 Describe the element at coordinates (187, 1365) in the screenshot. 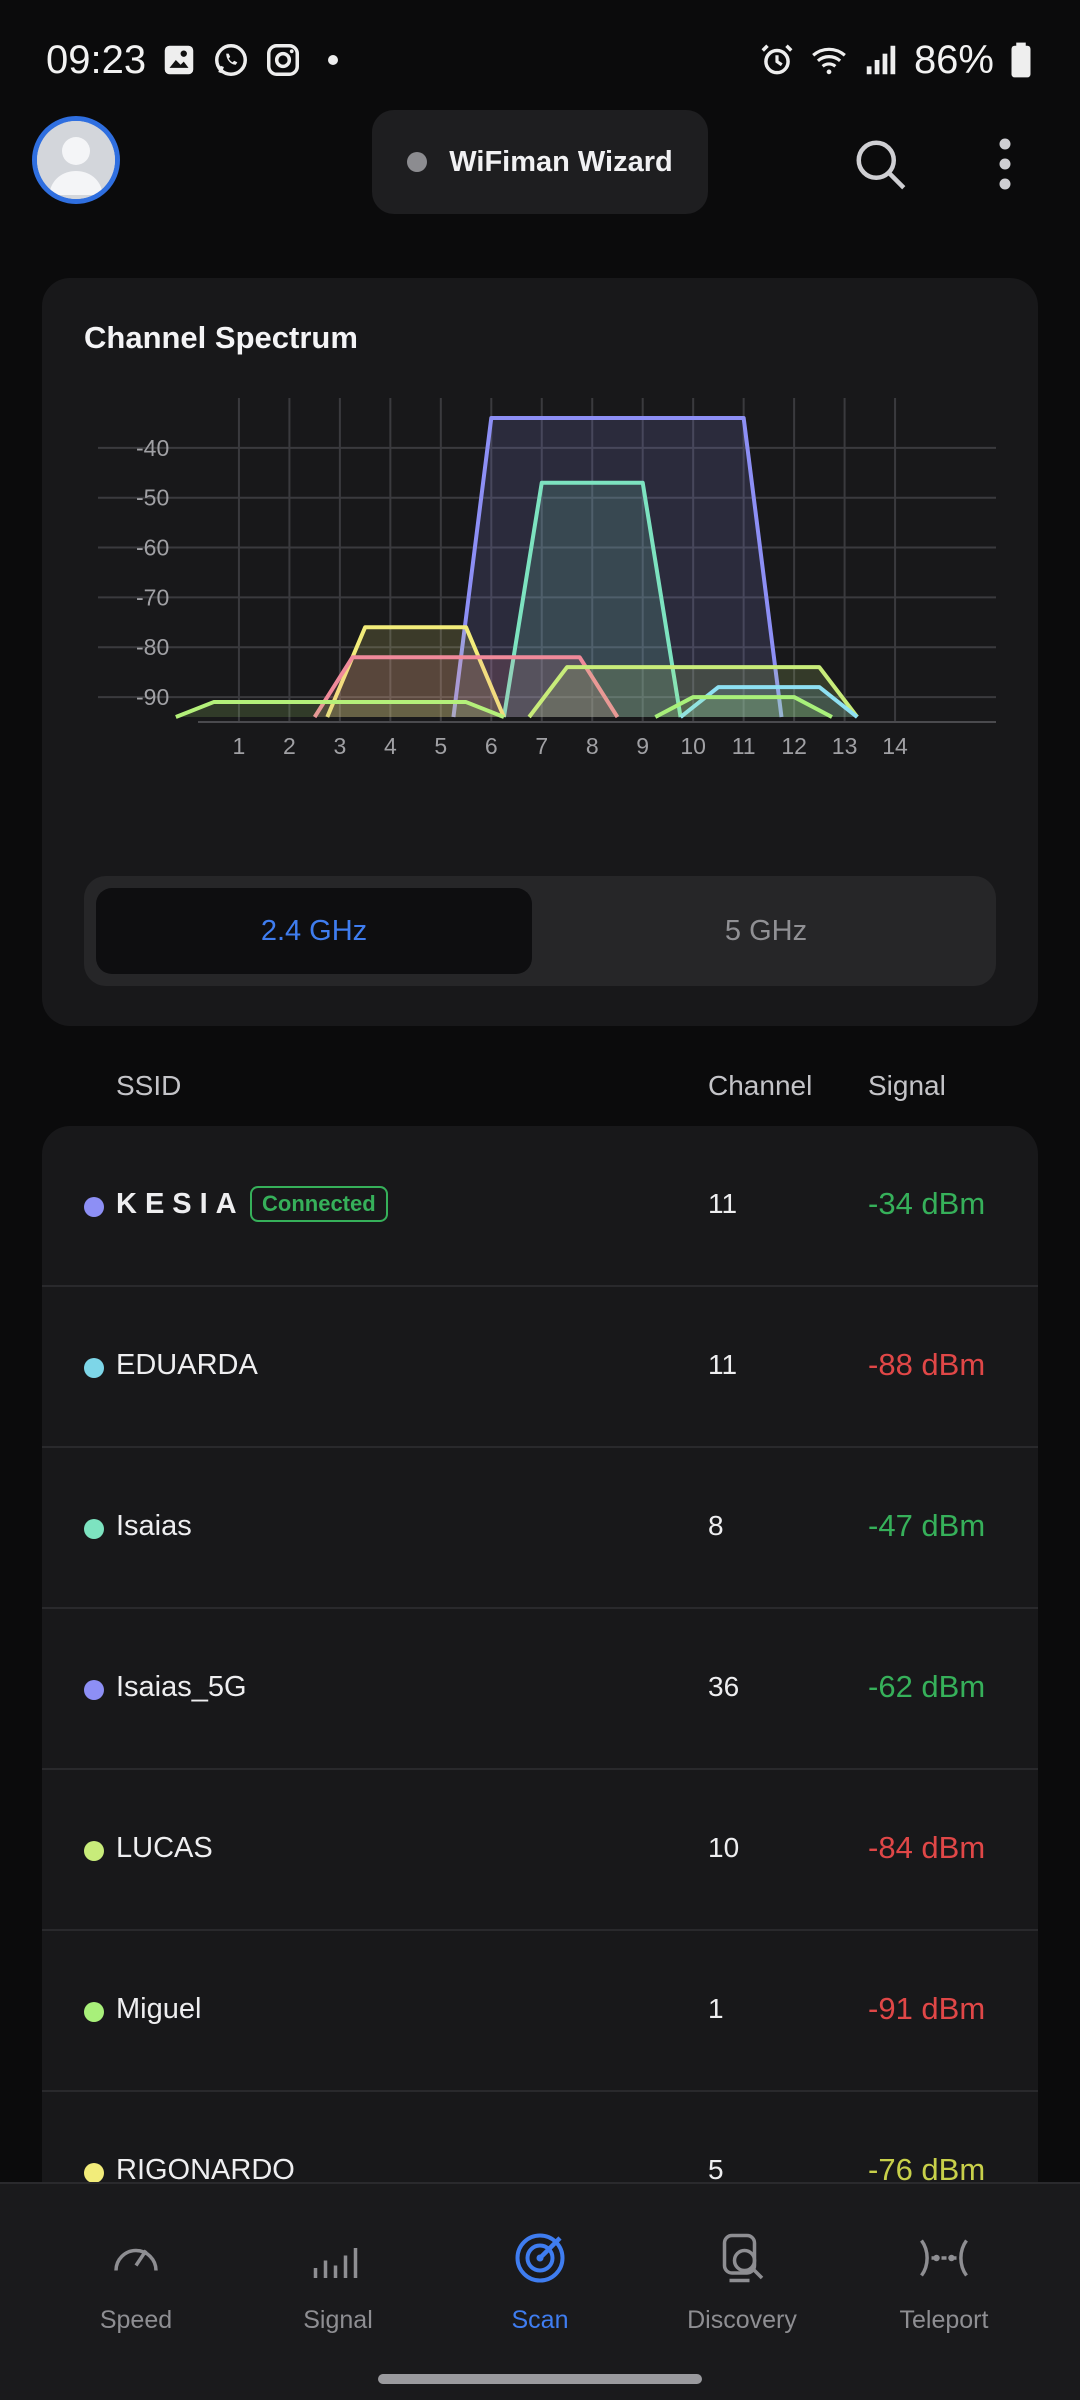

I see `network-ssid: EDUARDA` at that location.